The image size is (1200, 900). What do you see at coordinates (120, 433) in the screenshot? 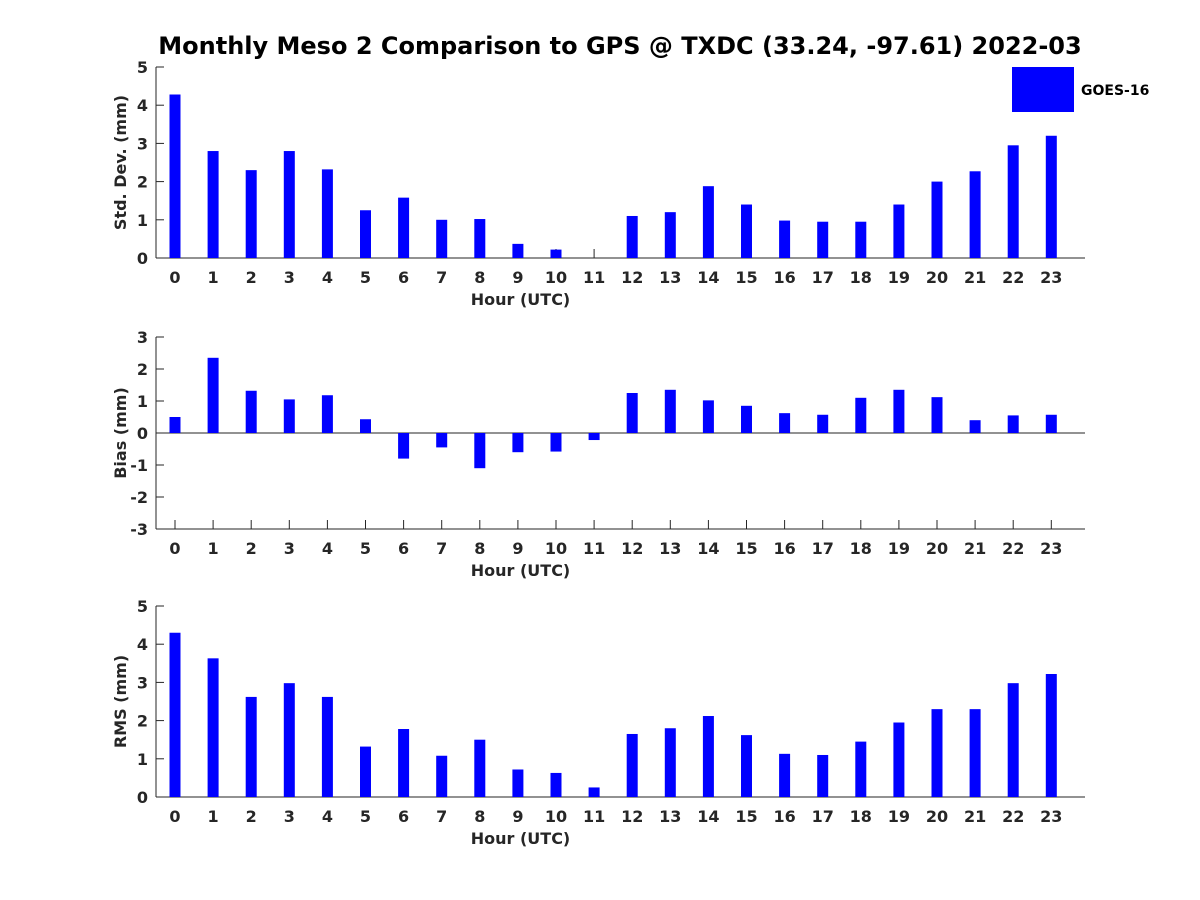
I see `y-axis-label: Bias (mm)` at bounding box center [120, 433].